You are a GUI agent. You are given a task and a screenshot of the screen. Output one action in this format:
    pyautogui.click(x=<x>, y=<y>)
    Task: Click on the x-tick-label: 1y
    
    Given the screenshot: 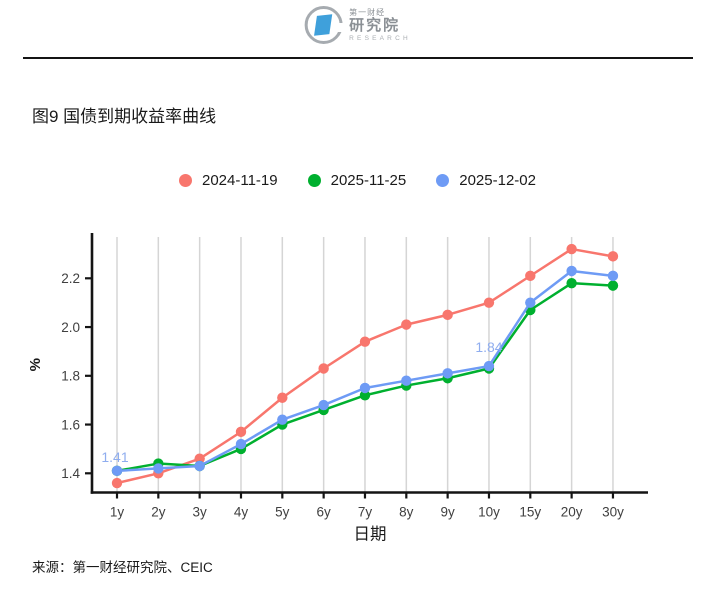 What is the action you would take?
    pyautogui.click(x=117, y=512)
    